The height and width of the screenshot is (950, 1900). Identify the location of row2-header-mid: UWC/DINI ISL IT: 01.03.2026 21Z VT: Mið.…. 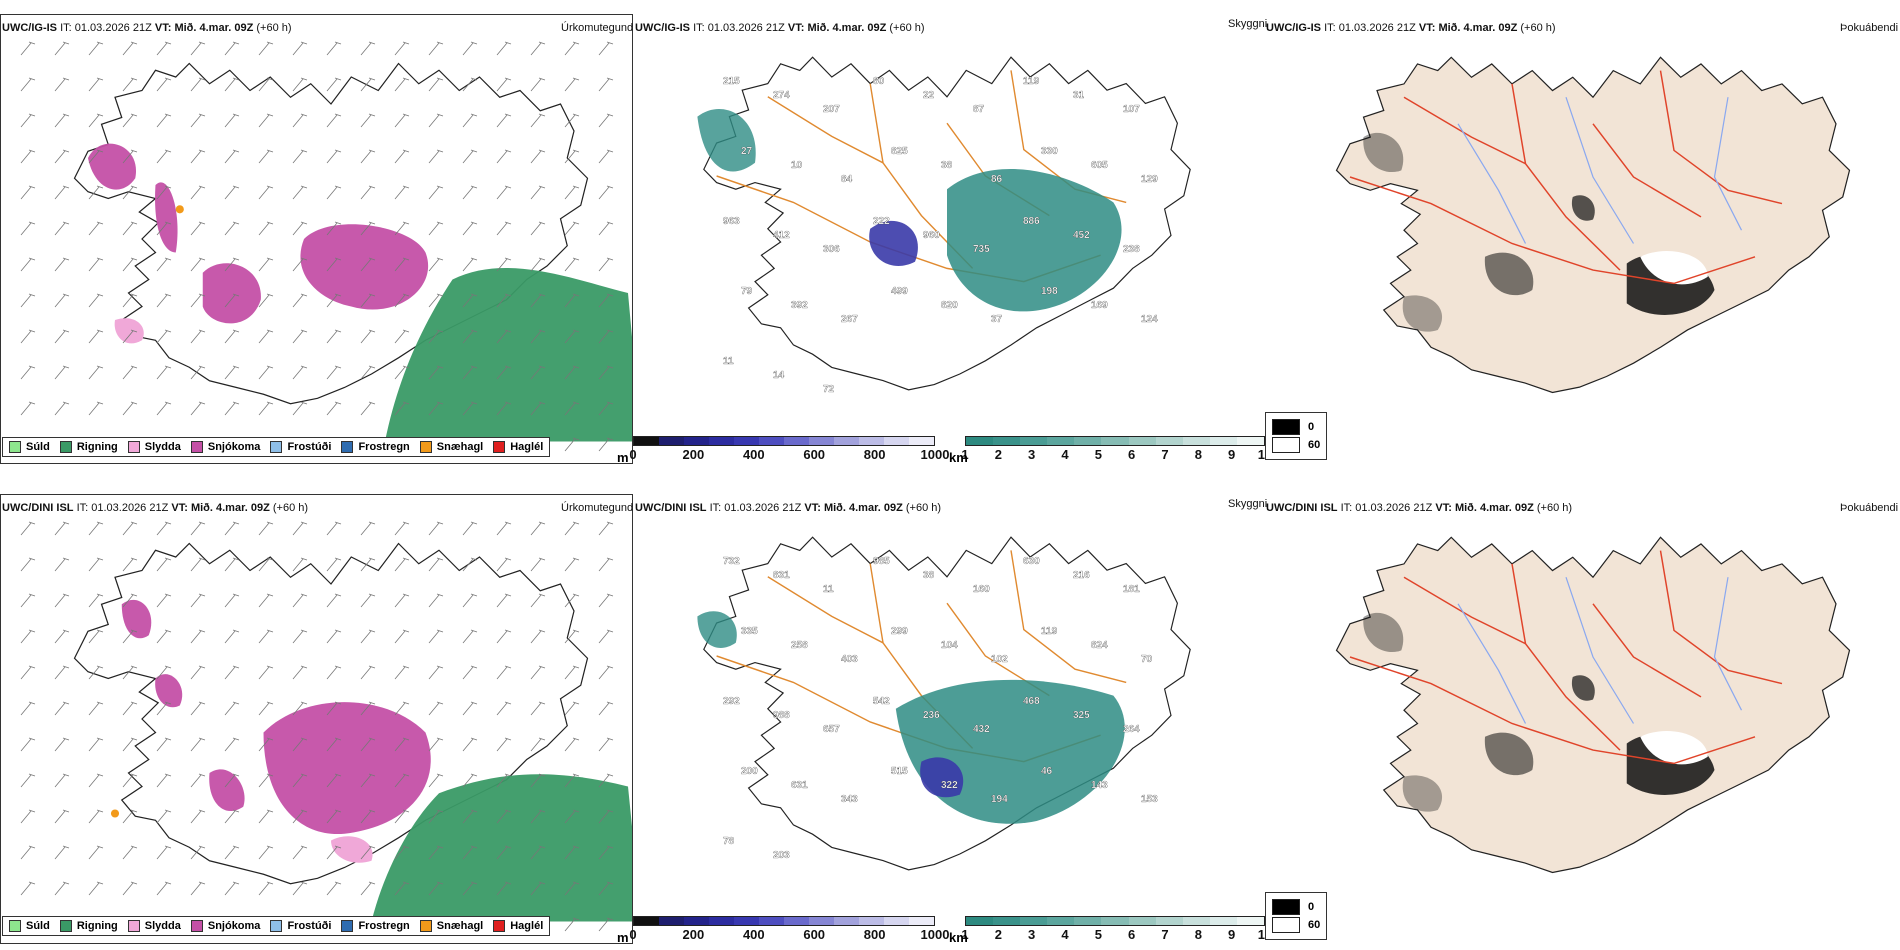
(788, 508).